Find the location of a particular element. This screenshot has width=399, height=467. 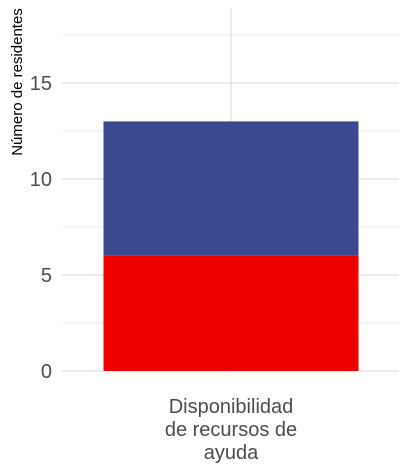

y-axis-ticks: 0 5 10 15 is located at coordinates (41, 228).